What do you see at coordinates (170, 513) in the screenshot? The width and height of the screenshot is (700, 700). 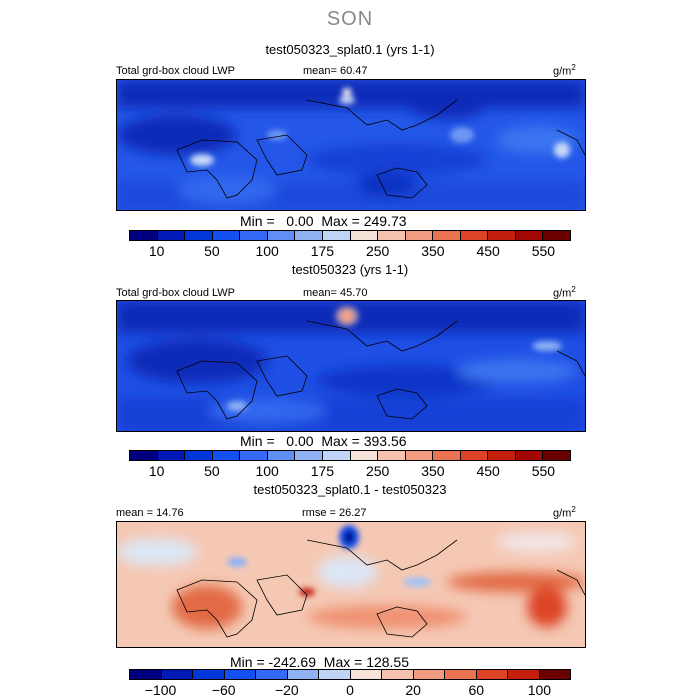 I see `panel3-mean-value: 14.76` at bounding box center [170, 513].